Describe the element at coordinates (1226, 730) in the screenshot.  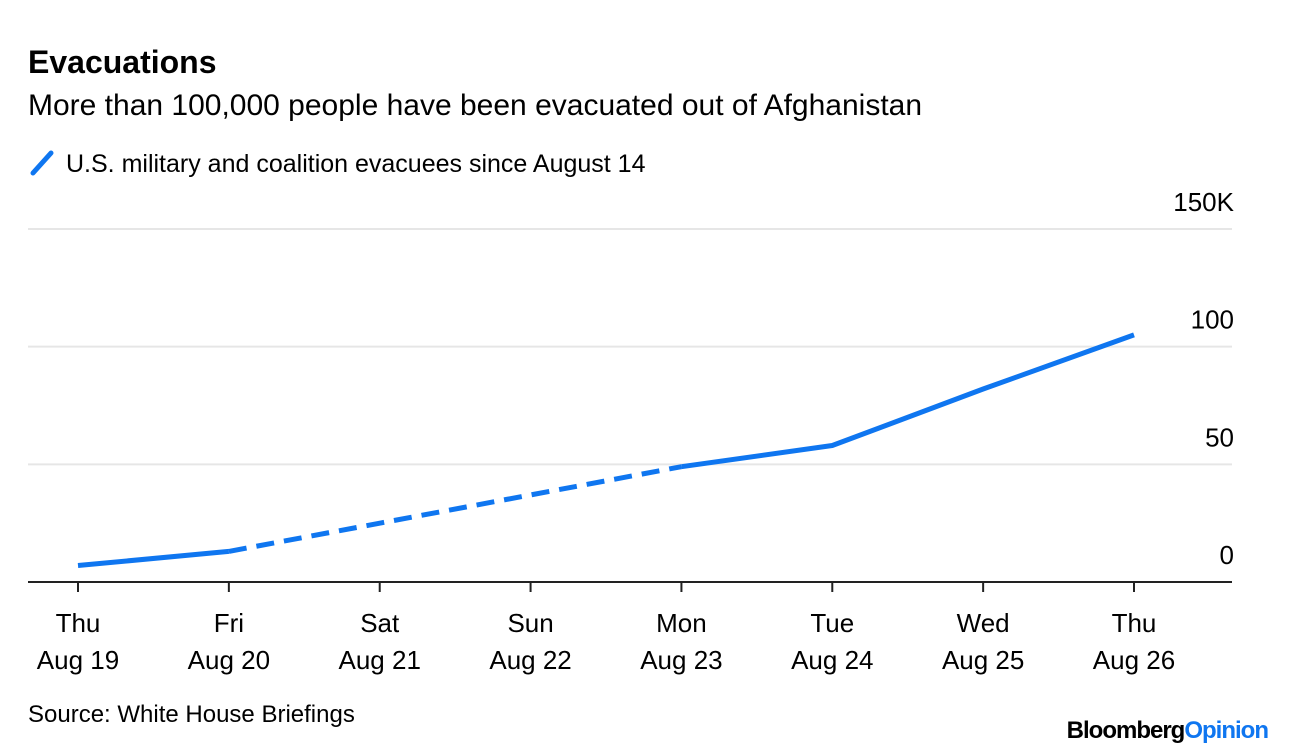
I see `brand-section: Opinion` at that location.